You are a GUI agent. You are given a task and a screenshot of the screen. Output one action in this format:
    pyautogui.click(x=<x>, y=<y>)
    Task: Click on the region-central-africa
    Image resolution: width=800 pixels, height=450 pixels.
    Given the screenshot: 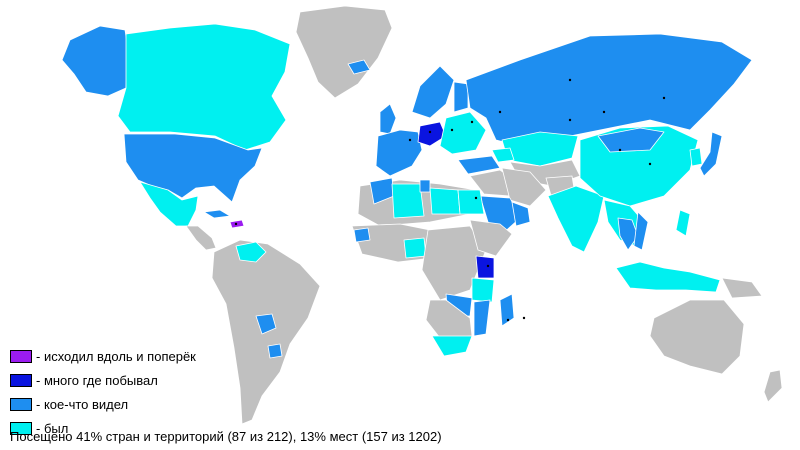 What is the action you would take?
    pyautogui.click(x=454, y=263)
    